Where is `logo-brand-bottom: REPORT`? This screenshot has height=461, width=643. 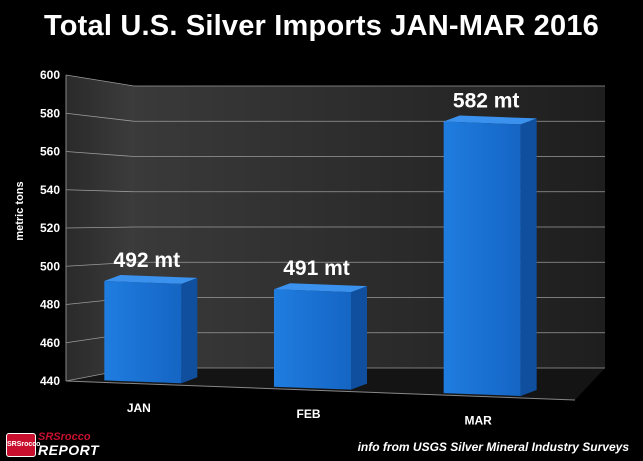
logo-brand-bottom: REPORT is located at coordinates (69, 450).